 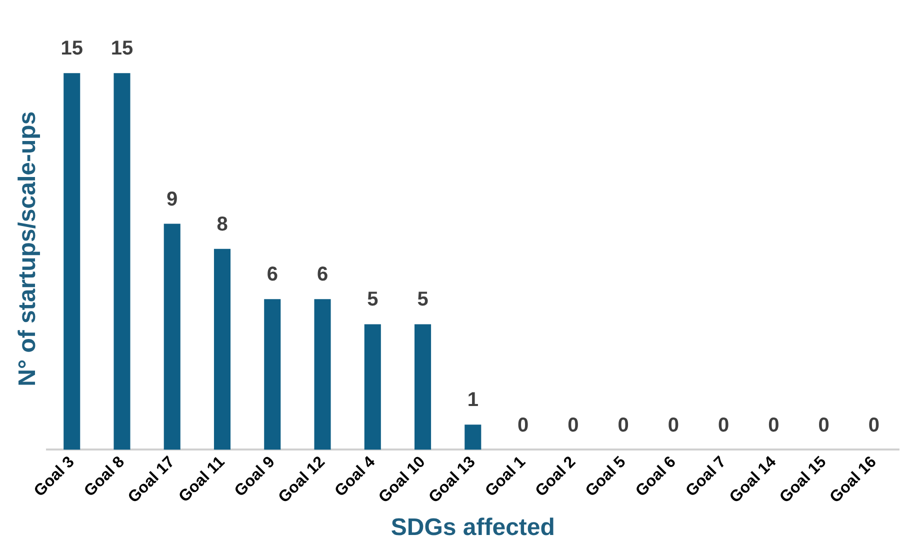 I want to click on data-label: 8, so click(x=222, y=224).